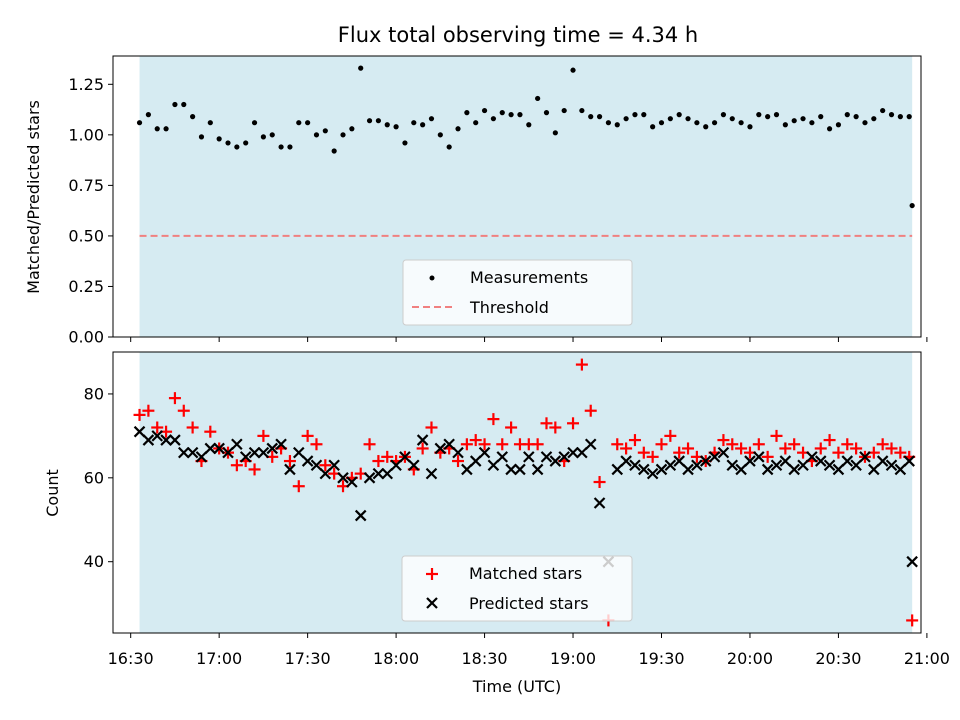 The width and height of the screenshot is (960, 720). Describe the element at coordinates (94, 477) in the screenshot. I see `bottom-y-tick-label: 60` at that location.